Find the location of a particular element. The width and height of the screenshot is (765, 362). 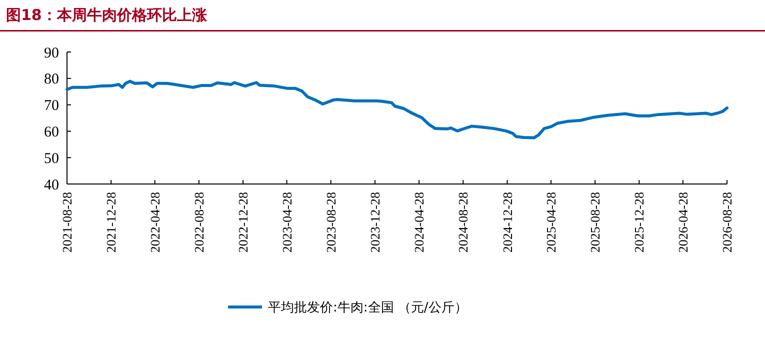

x-tick-label: 2024-12-28 is located at coordinates (507, 222).